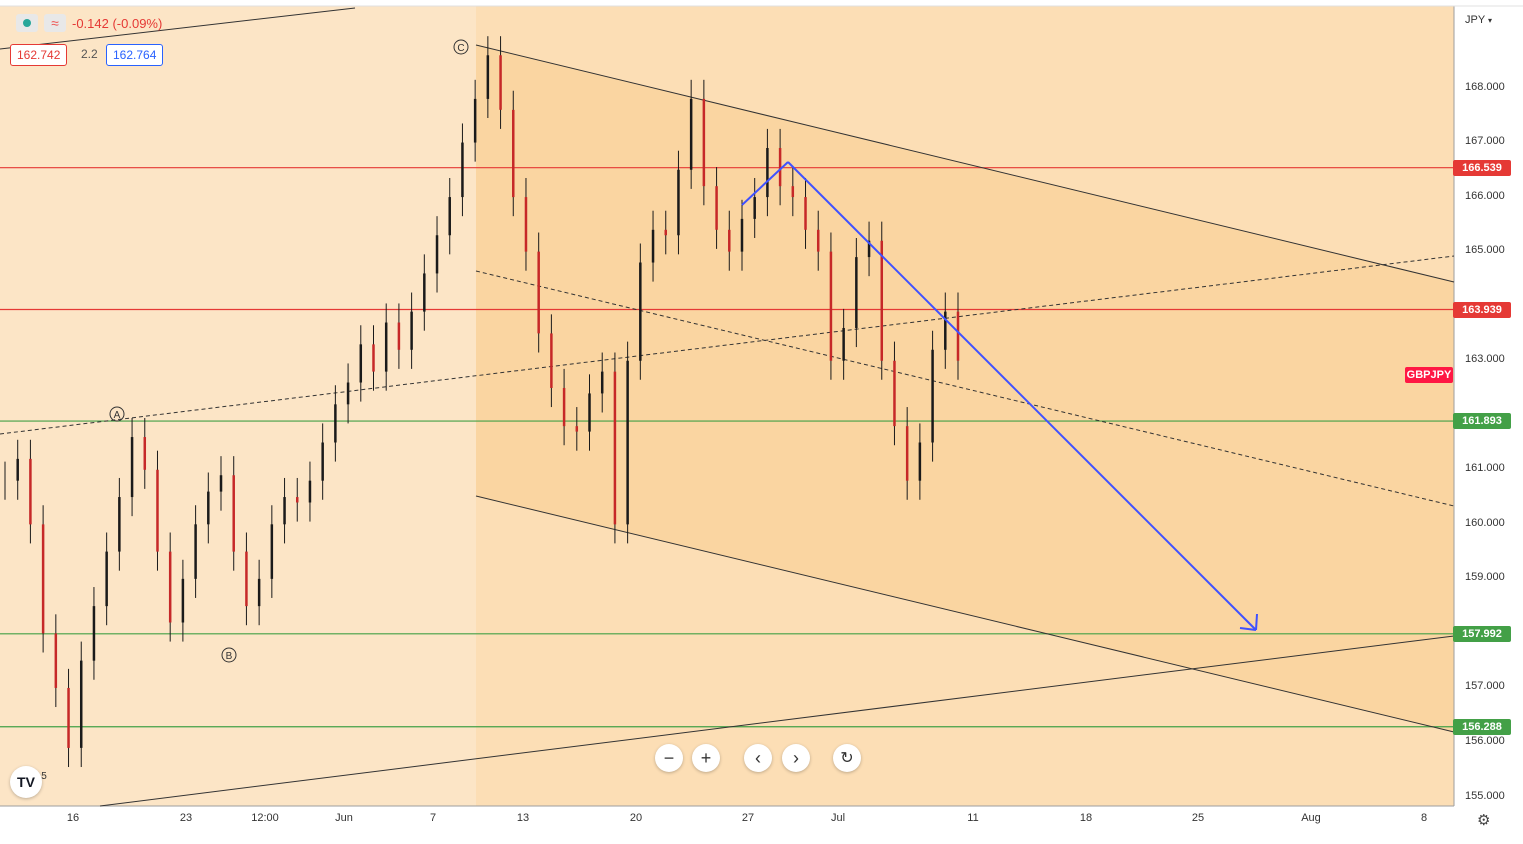  Describe the element at coordinates (1429, 375) in the screenshot. I see `symbol-label: GBPJPY` at that location.